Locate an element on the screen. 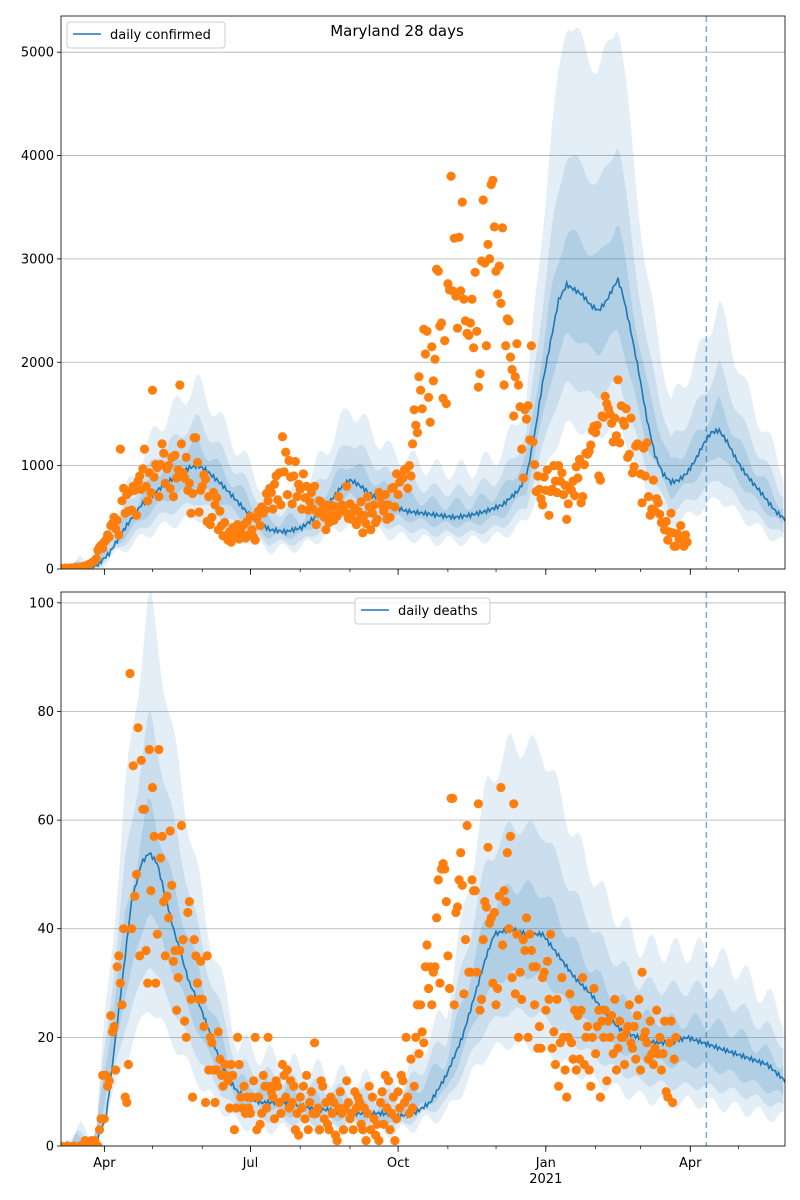 This screenshot has height=1200, width=800. y-tick-label: 60 is located at coordinates (45, 821).